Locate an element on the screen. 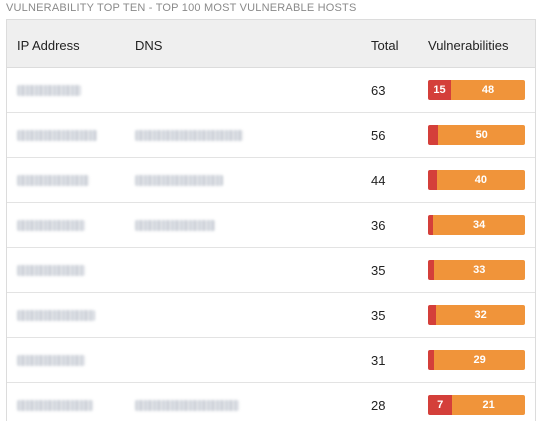  total-cell: 28 is located at coordinates (378, 405).